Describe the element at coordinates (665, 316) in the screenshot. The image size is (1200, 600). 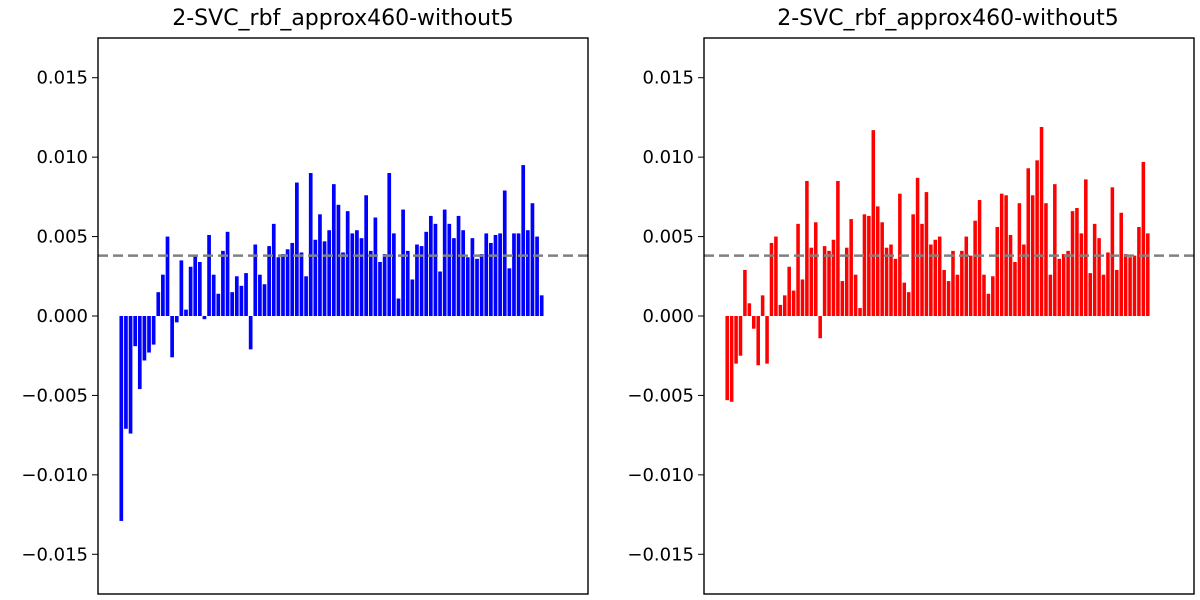
I see `y-axis: −0.015 −0.010 −0.005 0.000 0.005 0.010 0.015` at that location.